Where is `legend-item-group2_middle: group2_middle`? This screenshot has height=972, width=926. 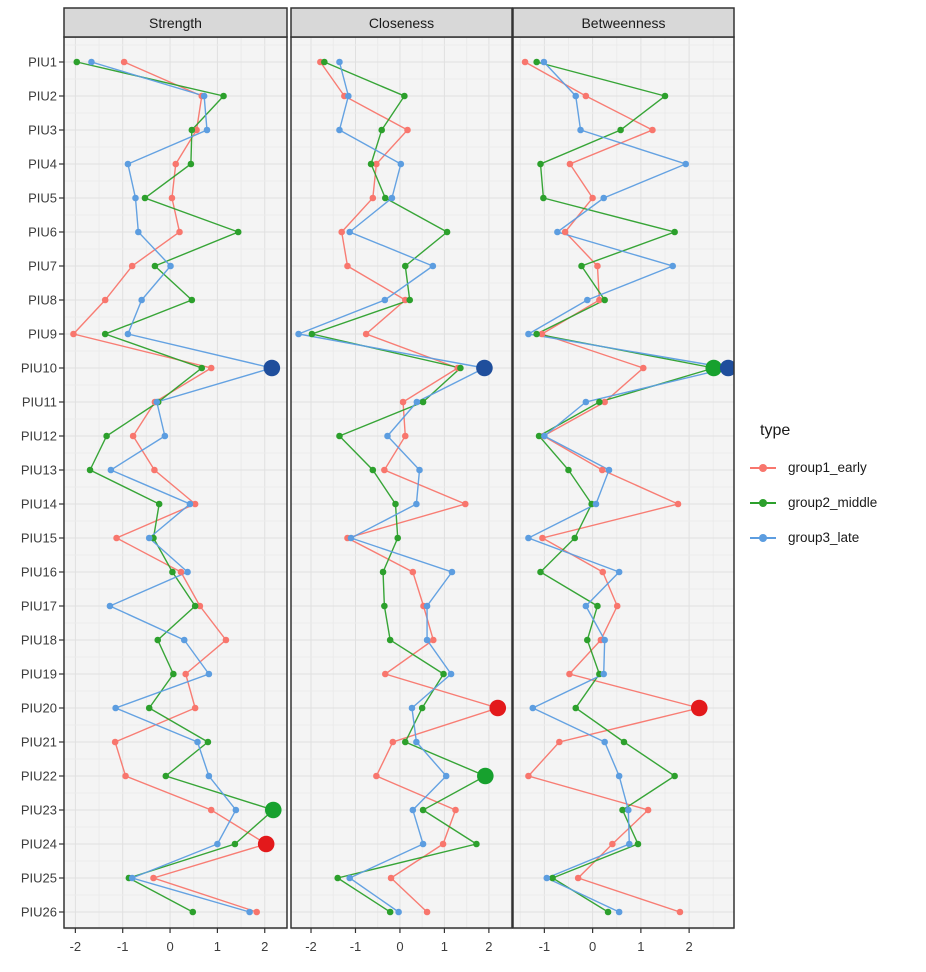
legend-item-group2_middle: group2_middle is located at coordinates (836, 502).